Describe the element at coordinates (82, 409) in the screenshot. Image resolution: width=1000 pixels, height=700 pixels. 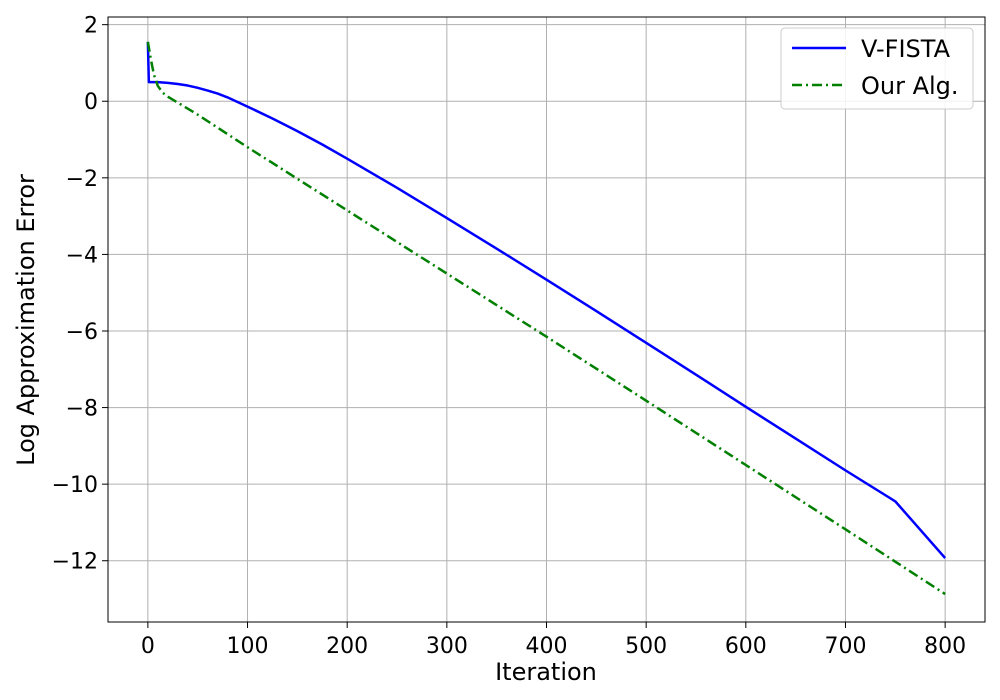
I see `y-tick-label: −8` at that location.